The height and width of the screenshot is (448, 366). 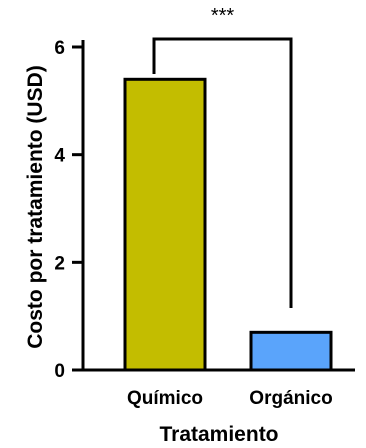 What do you see at coordinates (218, 434) in the screenshot?
I see `x-axis-title: Tratamiento` at bounding box center [218, 434].